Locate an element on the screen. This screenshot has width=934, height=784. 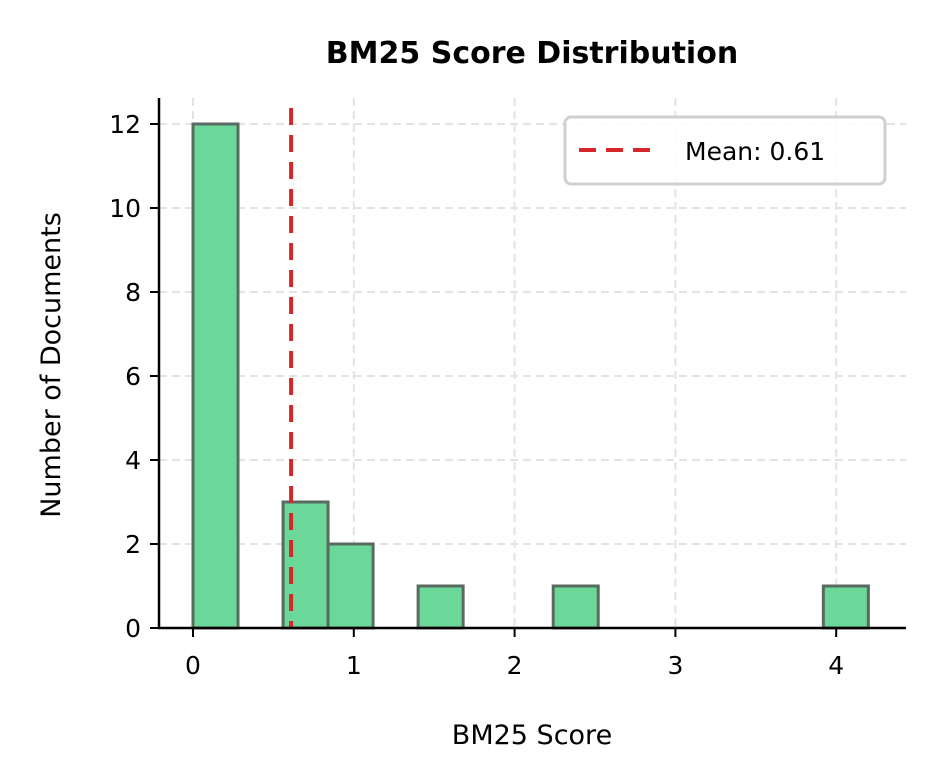
y-tick-label: 12 is located at coordinates (125, 124).